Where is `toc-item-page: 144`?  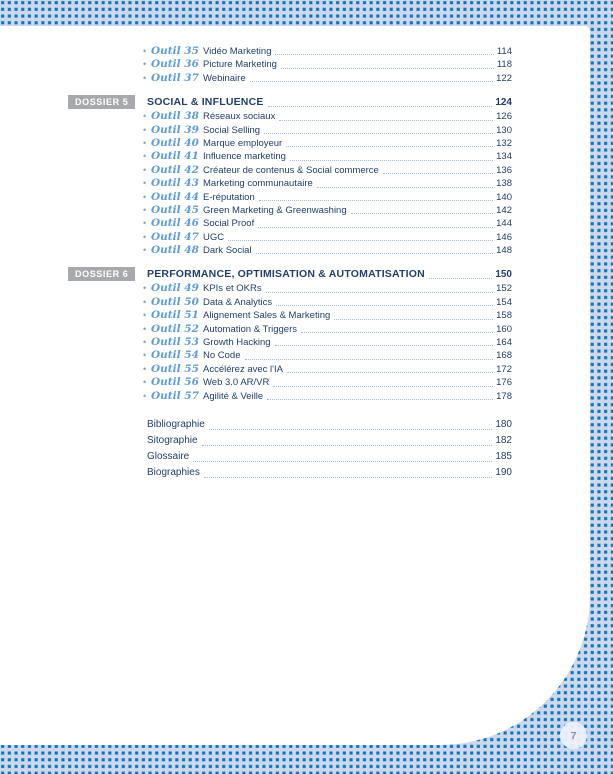 toc-item-page: 144 is located at coordinates (504, 224).